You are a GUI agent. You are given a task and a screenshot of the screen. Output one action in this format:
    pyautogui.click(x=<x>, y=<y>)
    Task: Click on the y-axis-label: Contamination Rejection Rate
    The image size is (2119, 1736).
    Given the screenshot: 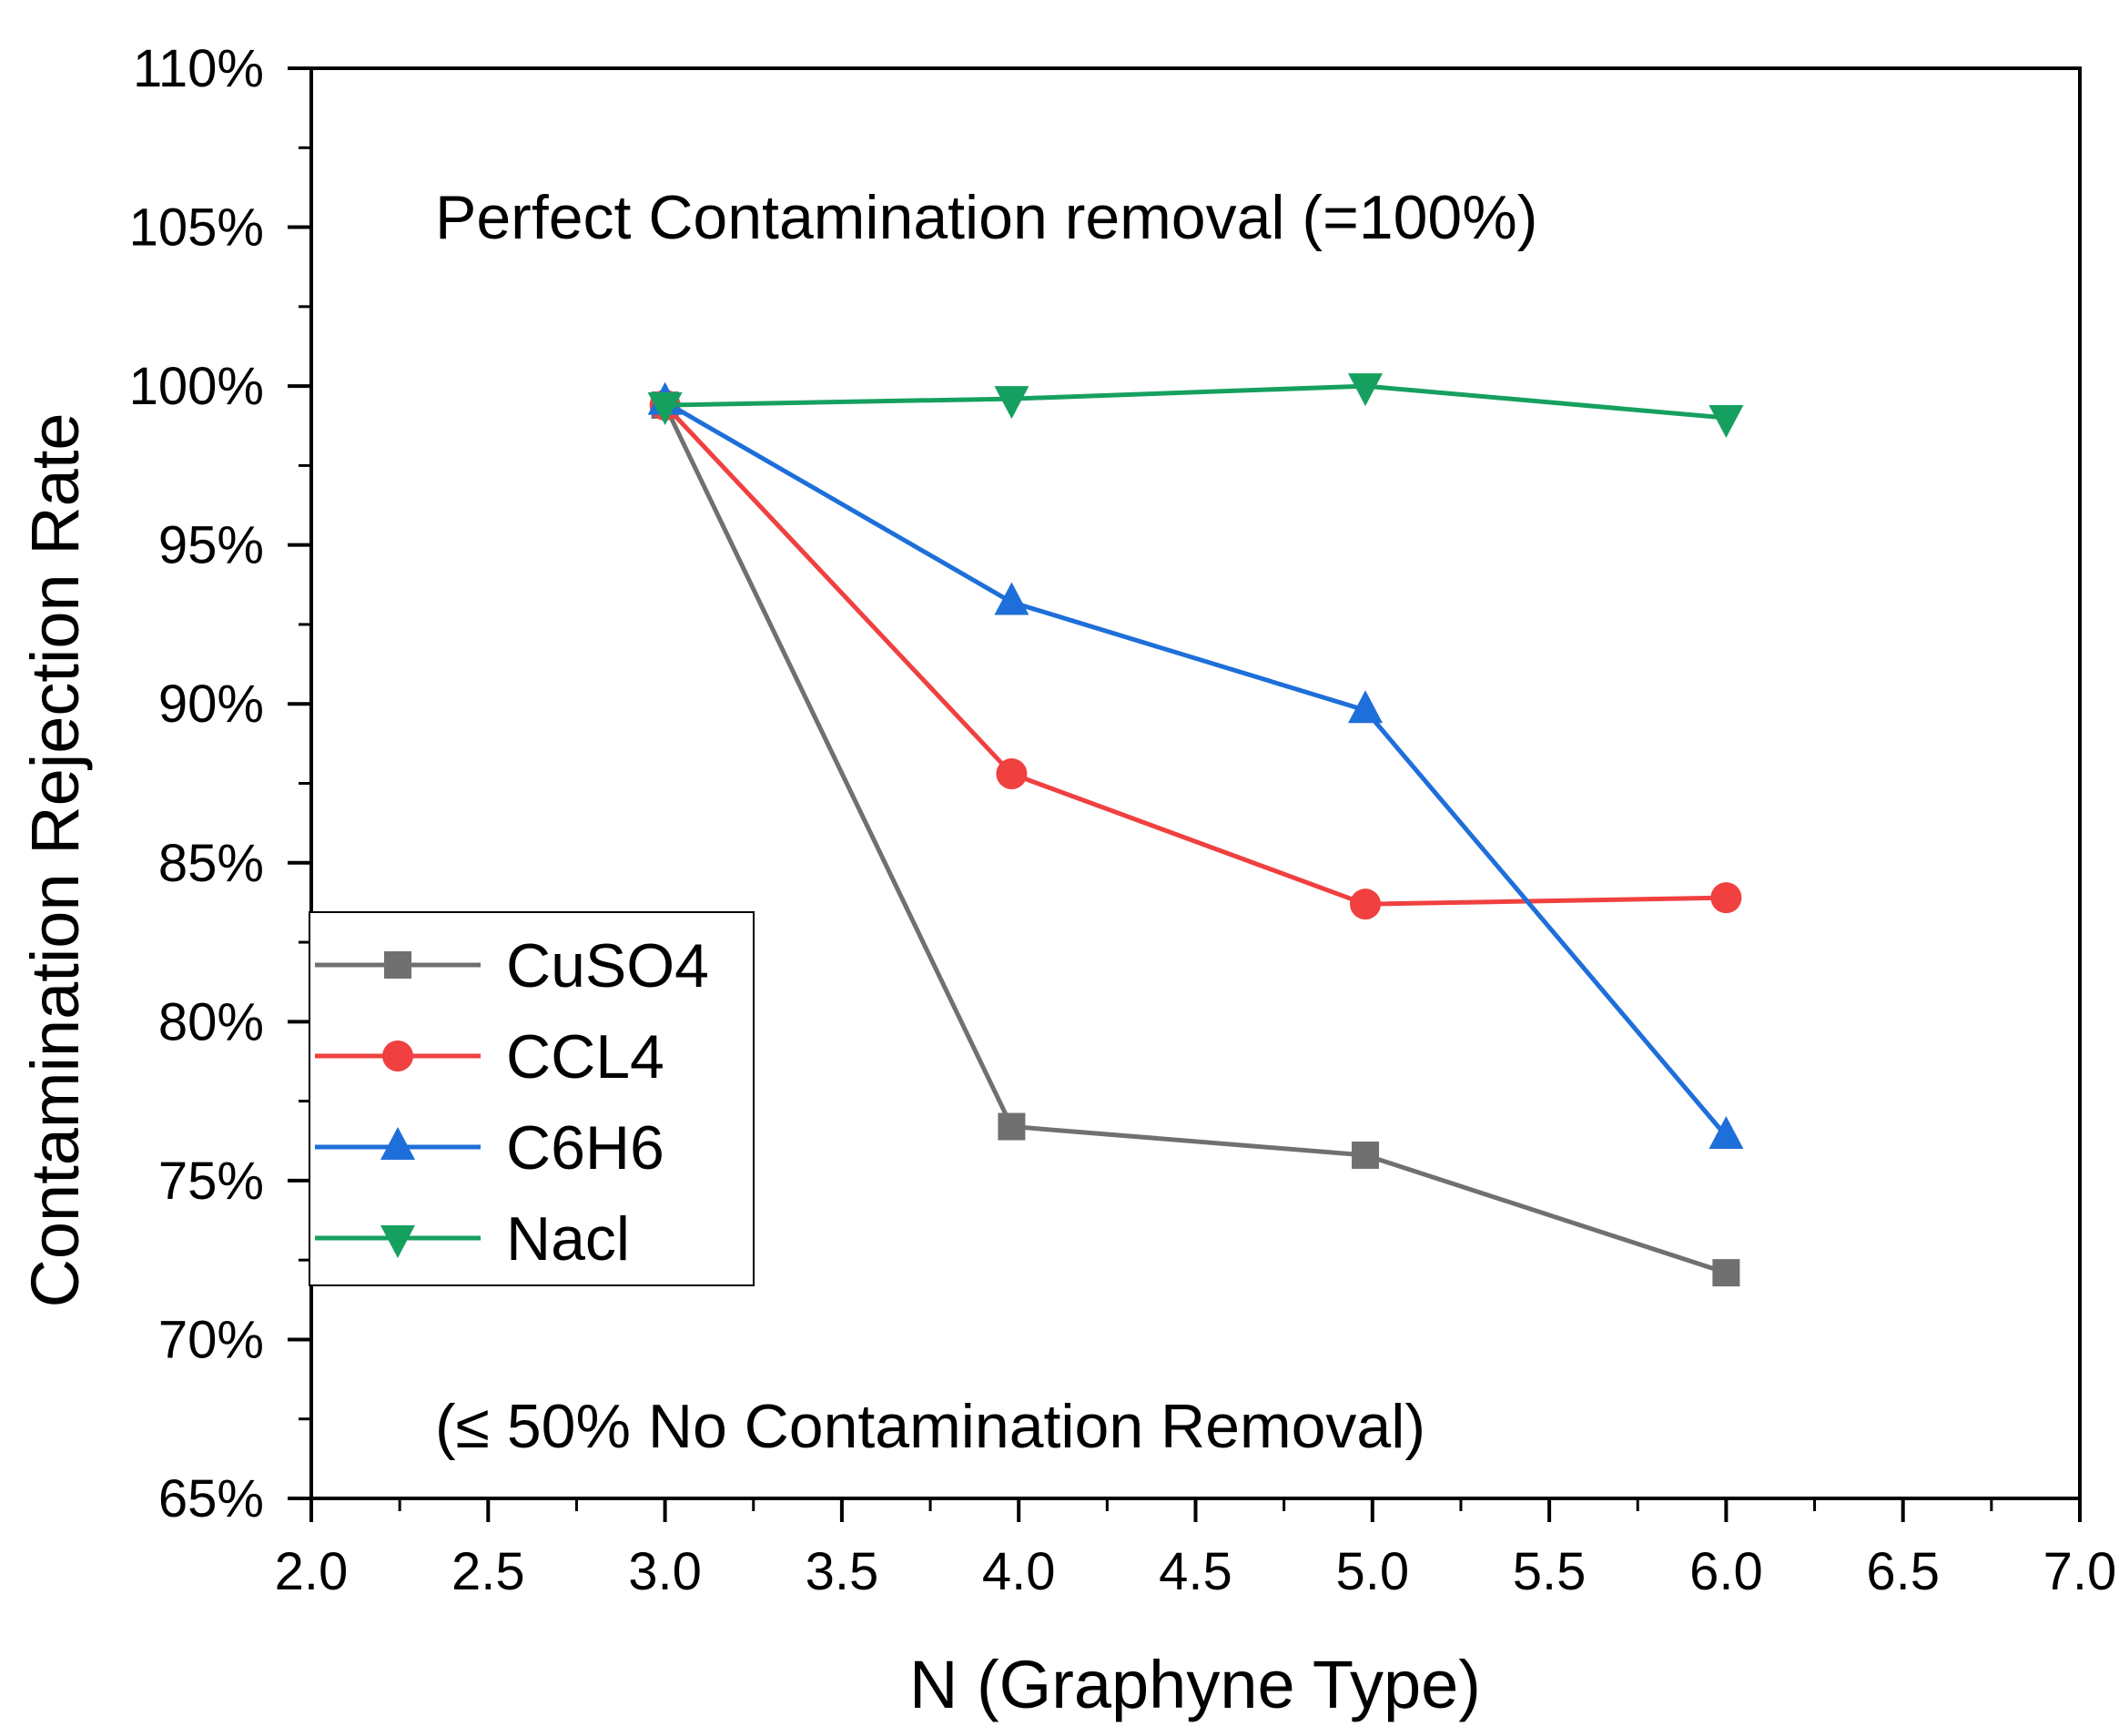 What is the action you would take?
    pyautogui.click(x=55, y=860)
    